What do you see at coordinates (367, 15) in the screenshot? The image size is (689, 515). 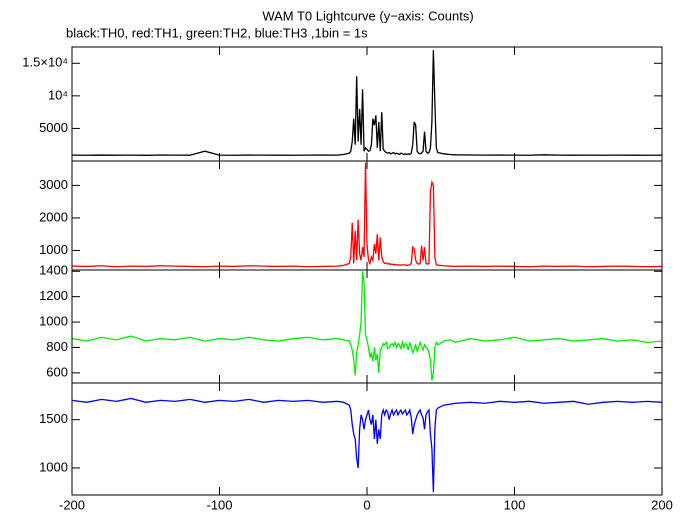 I see `chart-title: WAM T0 Lightcurve (y−axis: Counts)` at bounding box center [367, 15].